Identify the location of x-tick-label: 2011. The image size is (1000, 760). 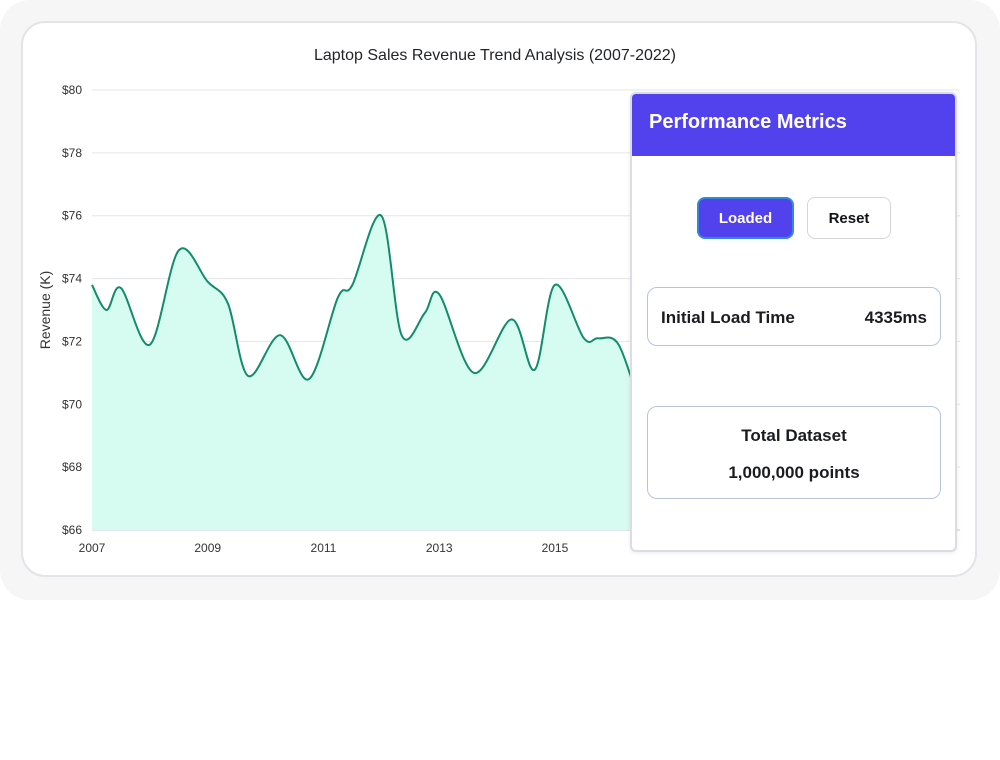
(324, 548).